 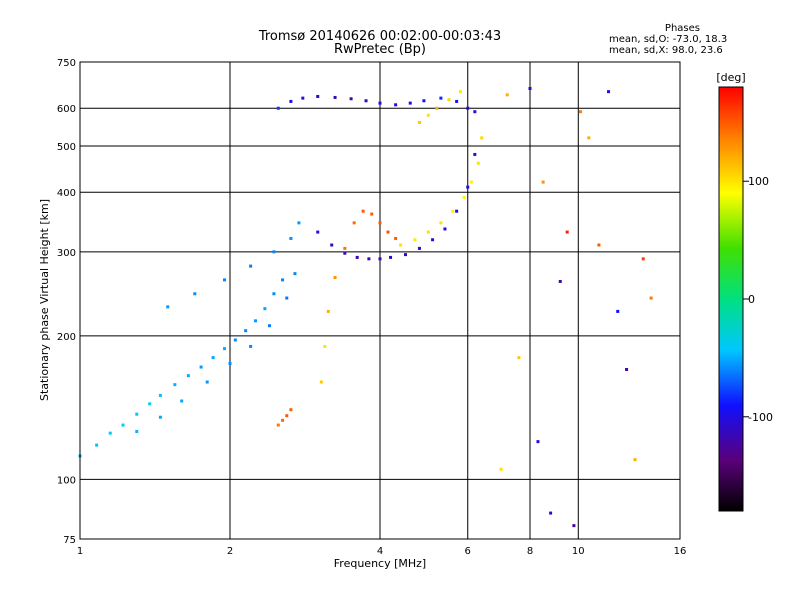 I want to click on y-axis-label: Stationary phase Virtual Height [km], so click(x=44, y=300).